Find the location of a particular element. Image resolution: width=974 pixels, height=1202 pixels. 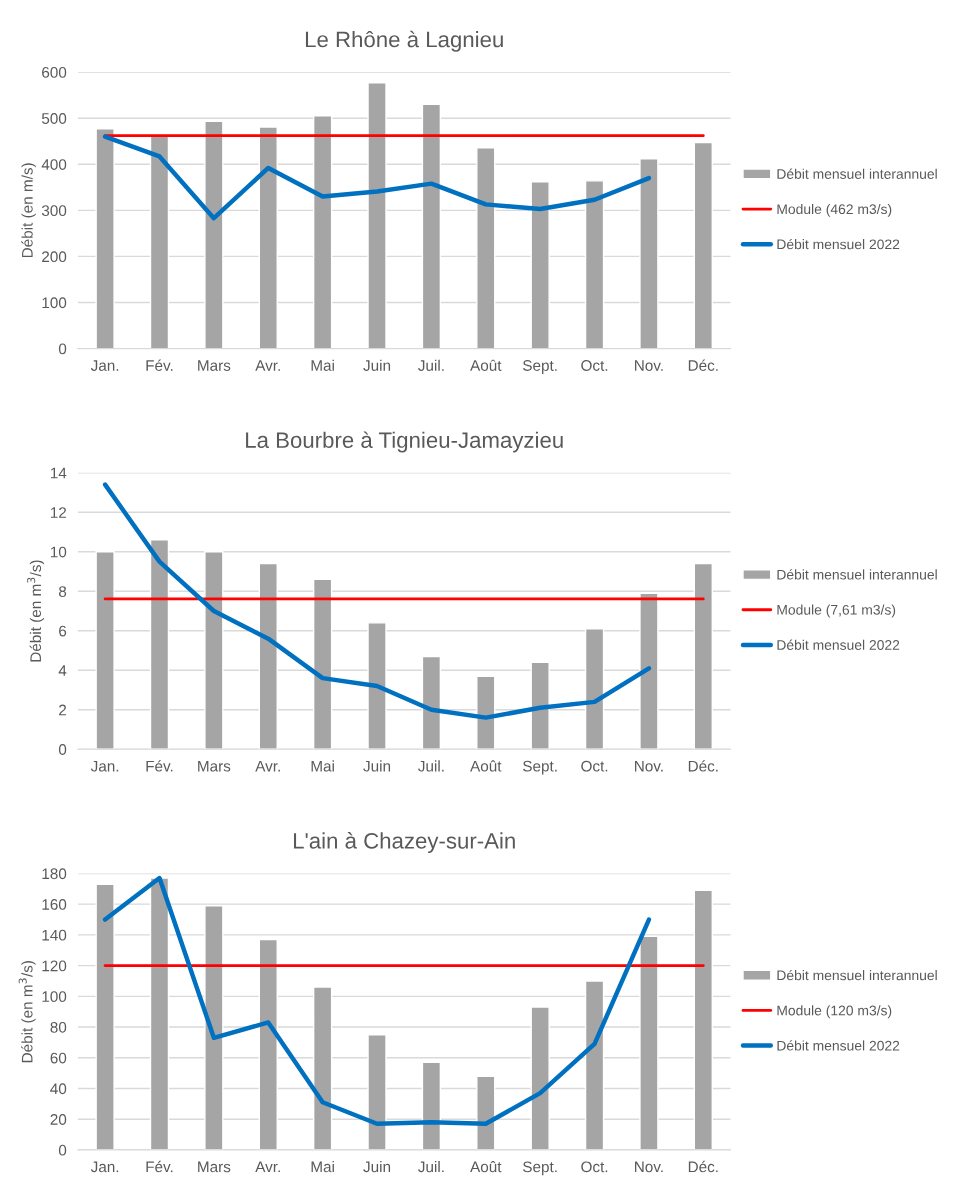

chart-title: La Bourbre à Tignieu-Jamayzieu is located at coordinates (404, 442).